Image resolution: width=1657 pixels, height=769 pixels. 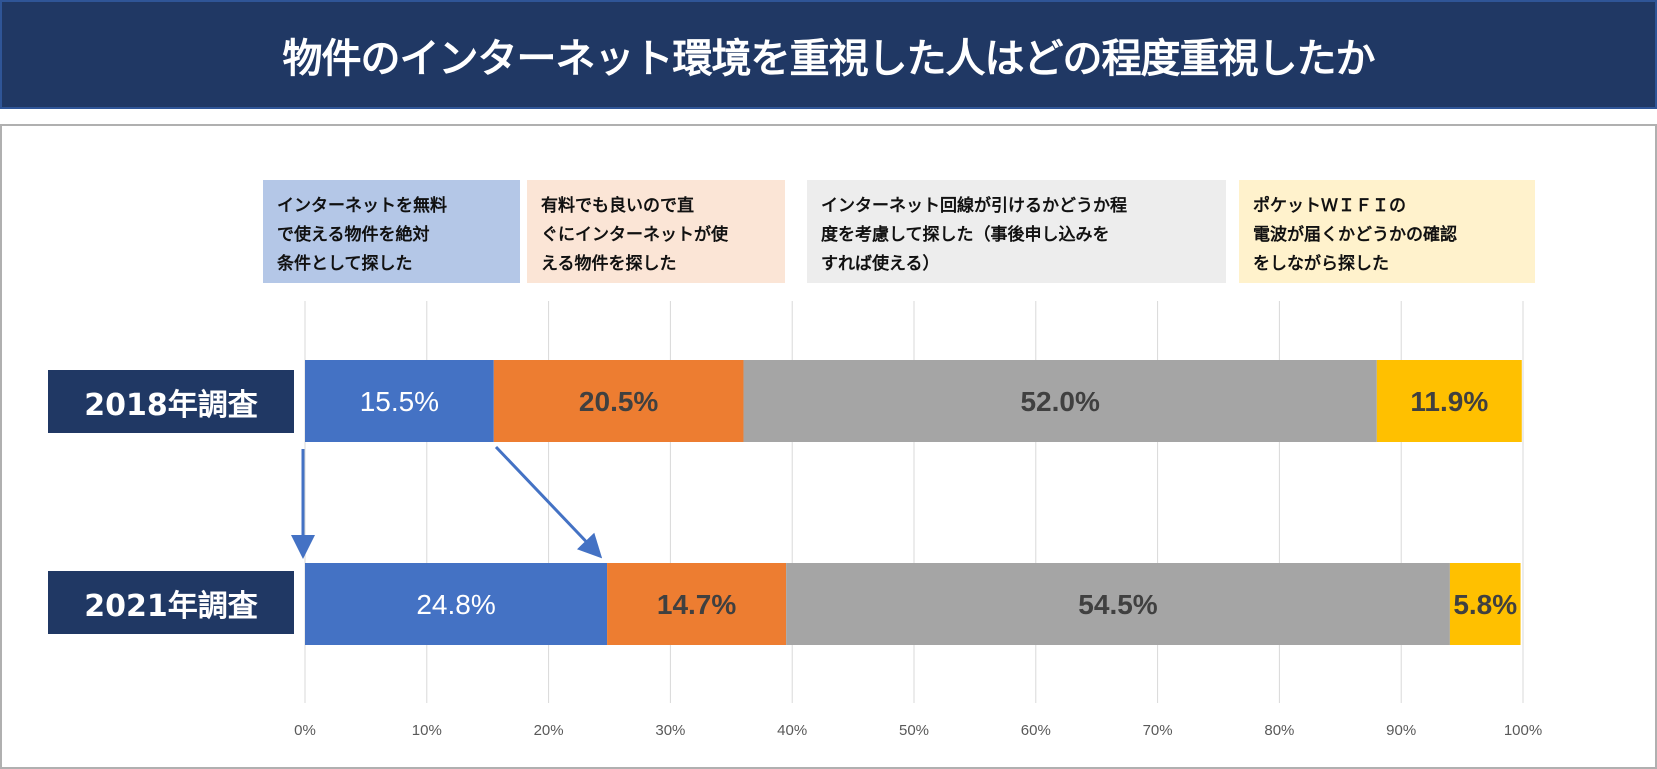 I want to click on data-label: 14.7%, so click(x=696, y=604).